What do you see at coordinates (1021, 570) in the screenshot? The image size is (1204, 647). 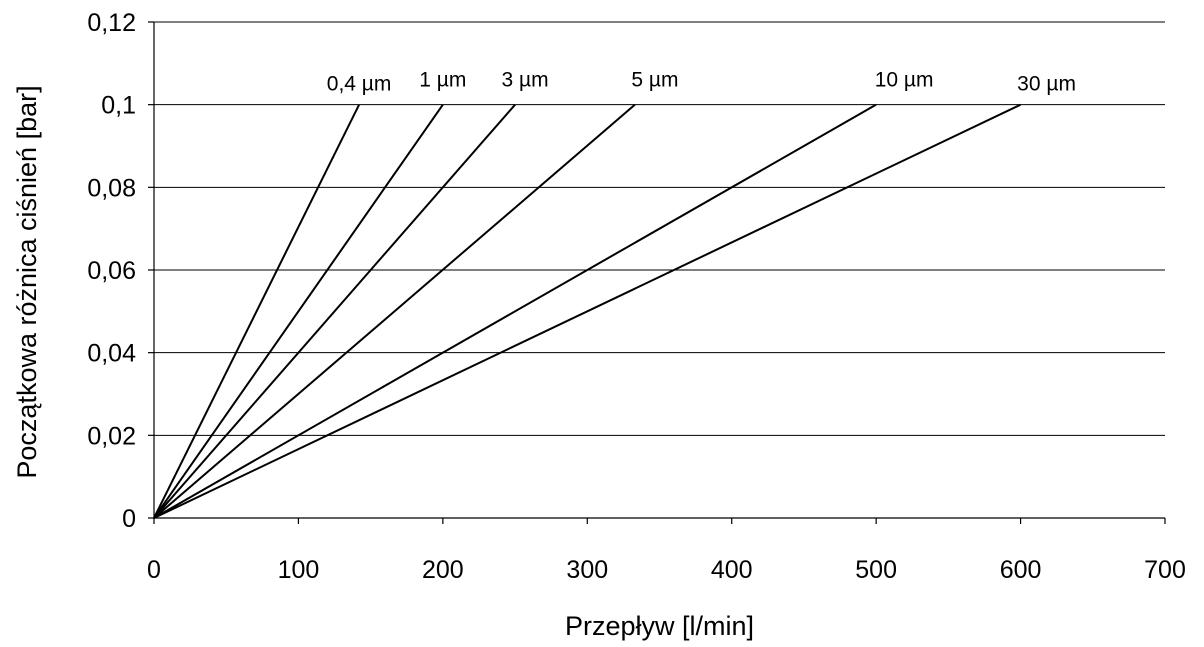 I see `x-tick-label: 600` at bounding box center [1021, 570].